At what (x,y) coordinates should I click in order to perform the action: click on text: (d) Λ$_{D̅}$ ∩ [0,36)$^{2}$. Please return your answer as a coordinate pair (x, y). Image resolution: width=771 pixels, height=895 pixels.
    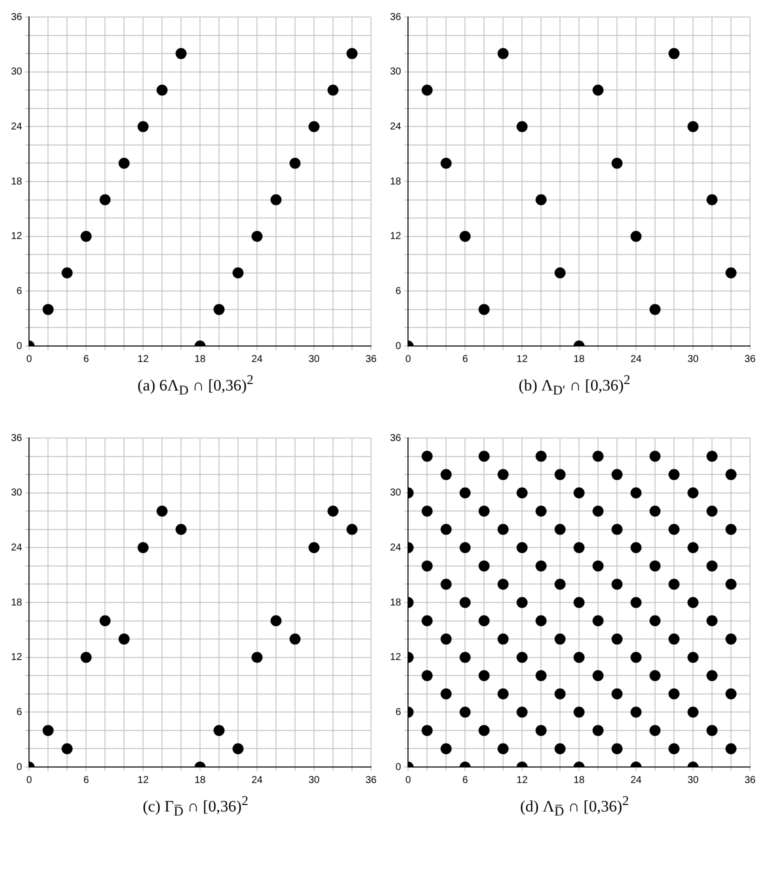
    Looking at the image, I should click on (574, 806).